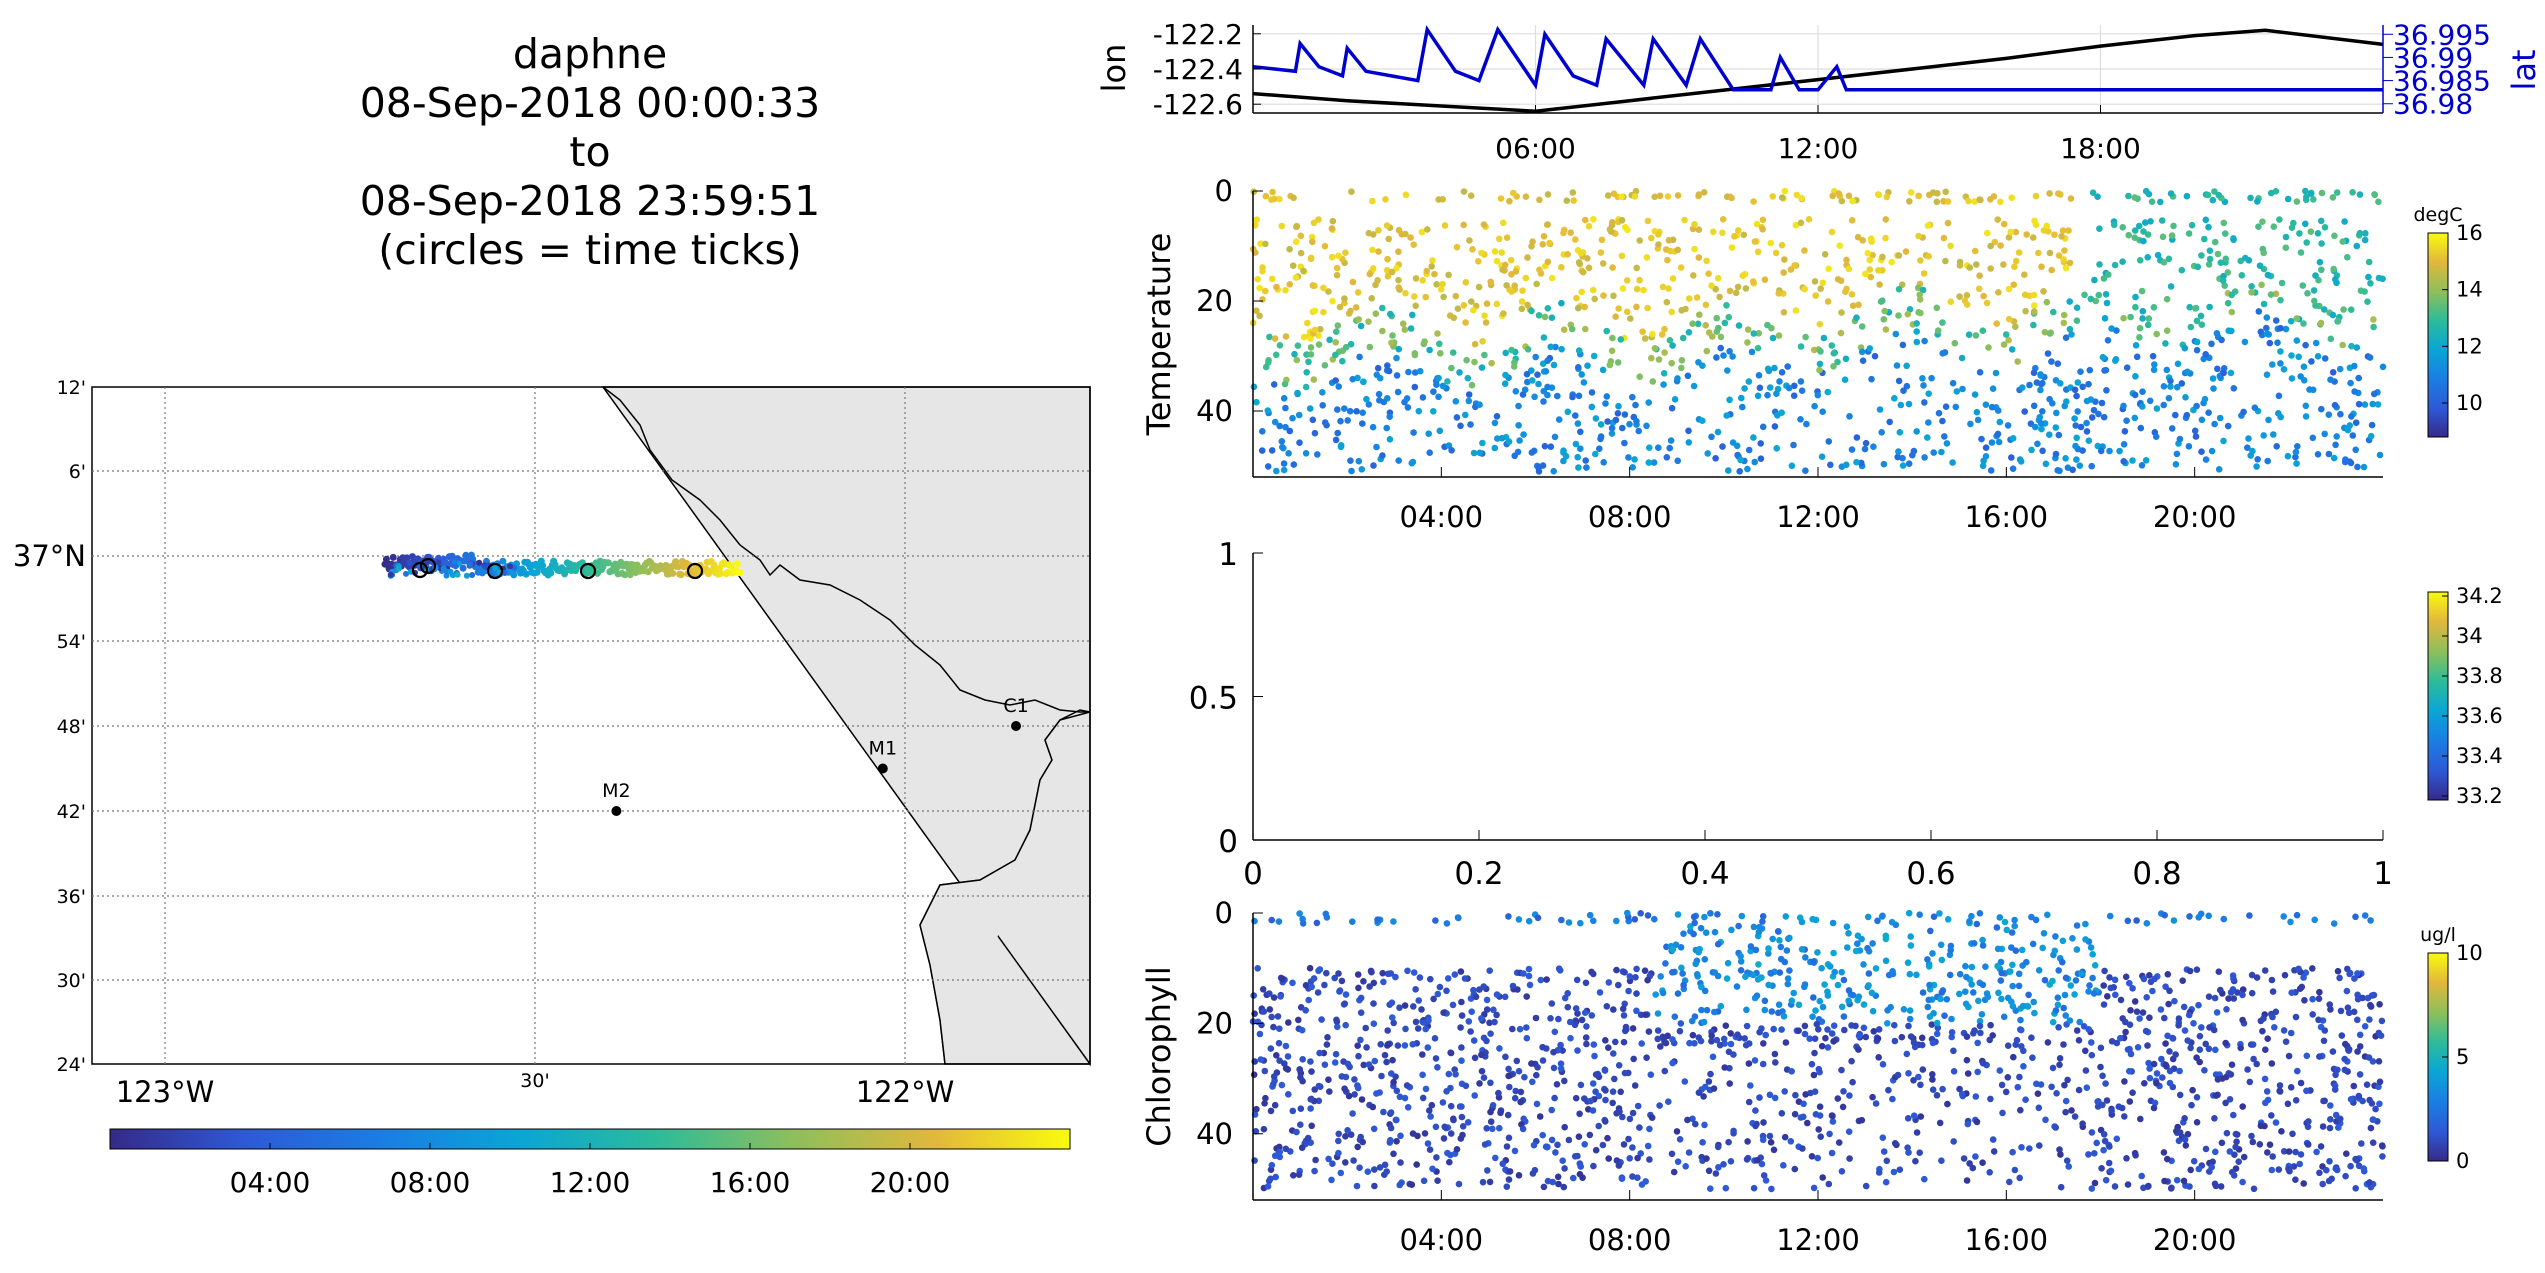 This screenshot has height=1273, width=2545. Describe the element at coordinates (1817, 58) in the screenshot. I see `lat-series-line` at that location.